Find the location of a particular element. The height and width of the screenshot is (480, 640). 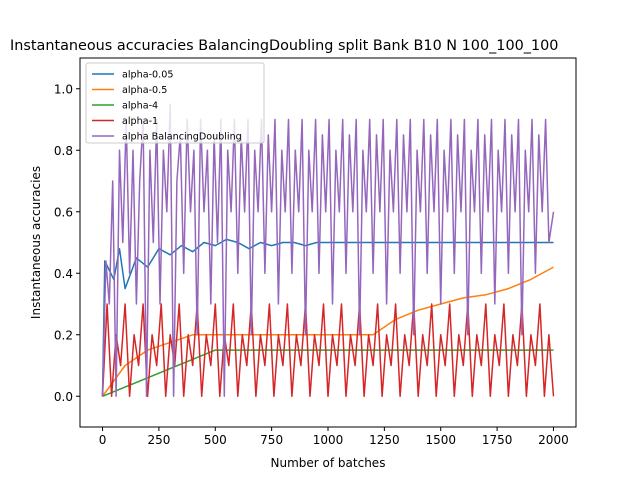

y-tick-label: 0.6 is located at coordinates (63, 212).